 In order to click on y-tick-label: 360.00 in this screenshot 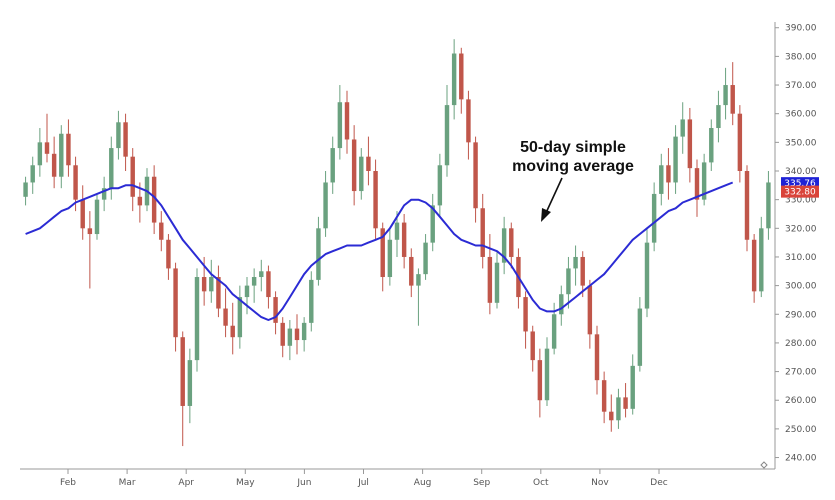, I will do `click(801, 115)`.